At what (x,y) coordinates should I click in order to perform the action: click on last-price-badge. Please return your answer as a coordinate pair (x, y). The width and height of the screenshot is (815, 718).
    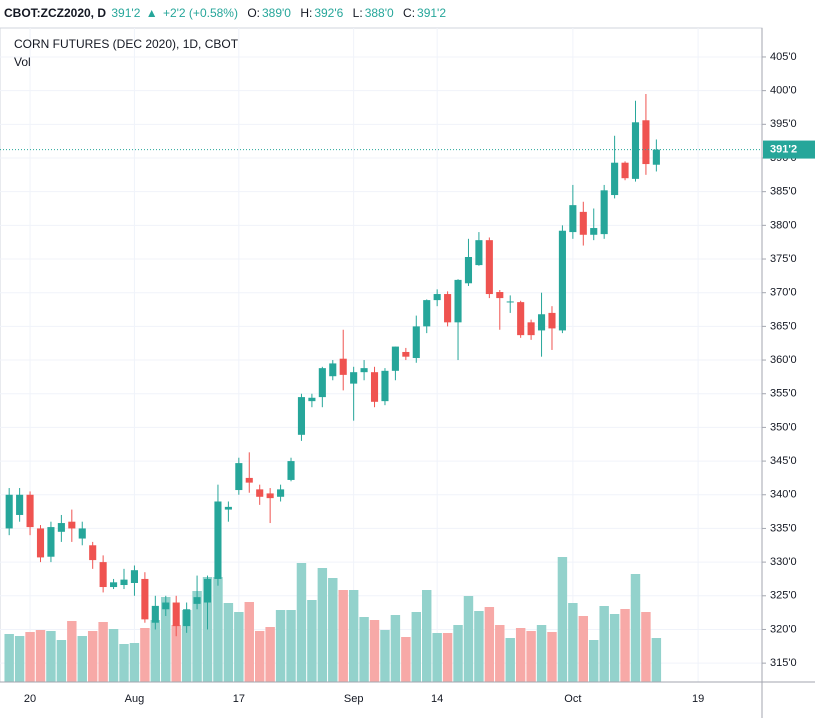
    Looking at the image, I should click on (789, 149).